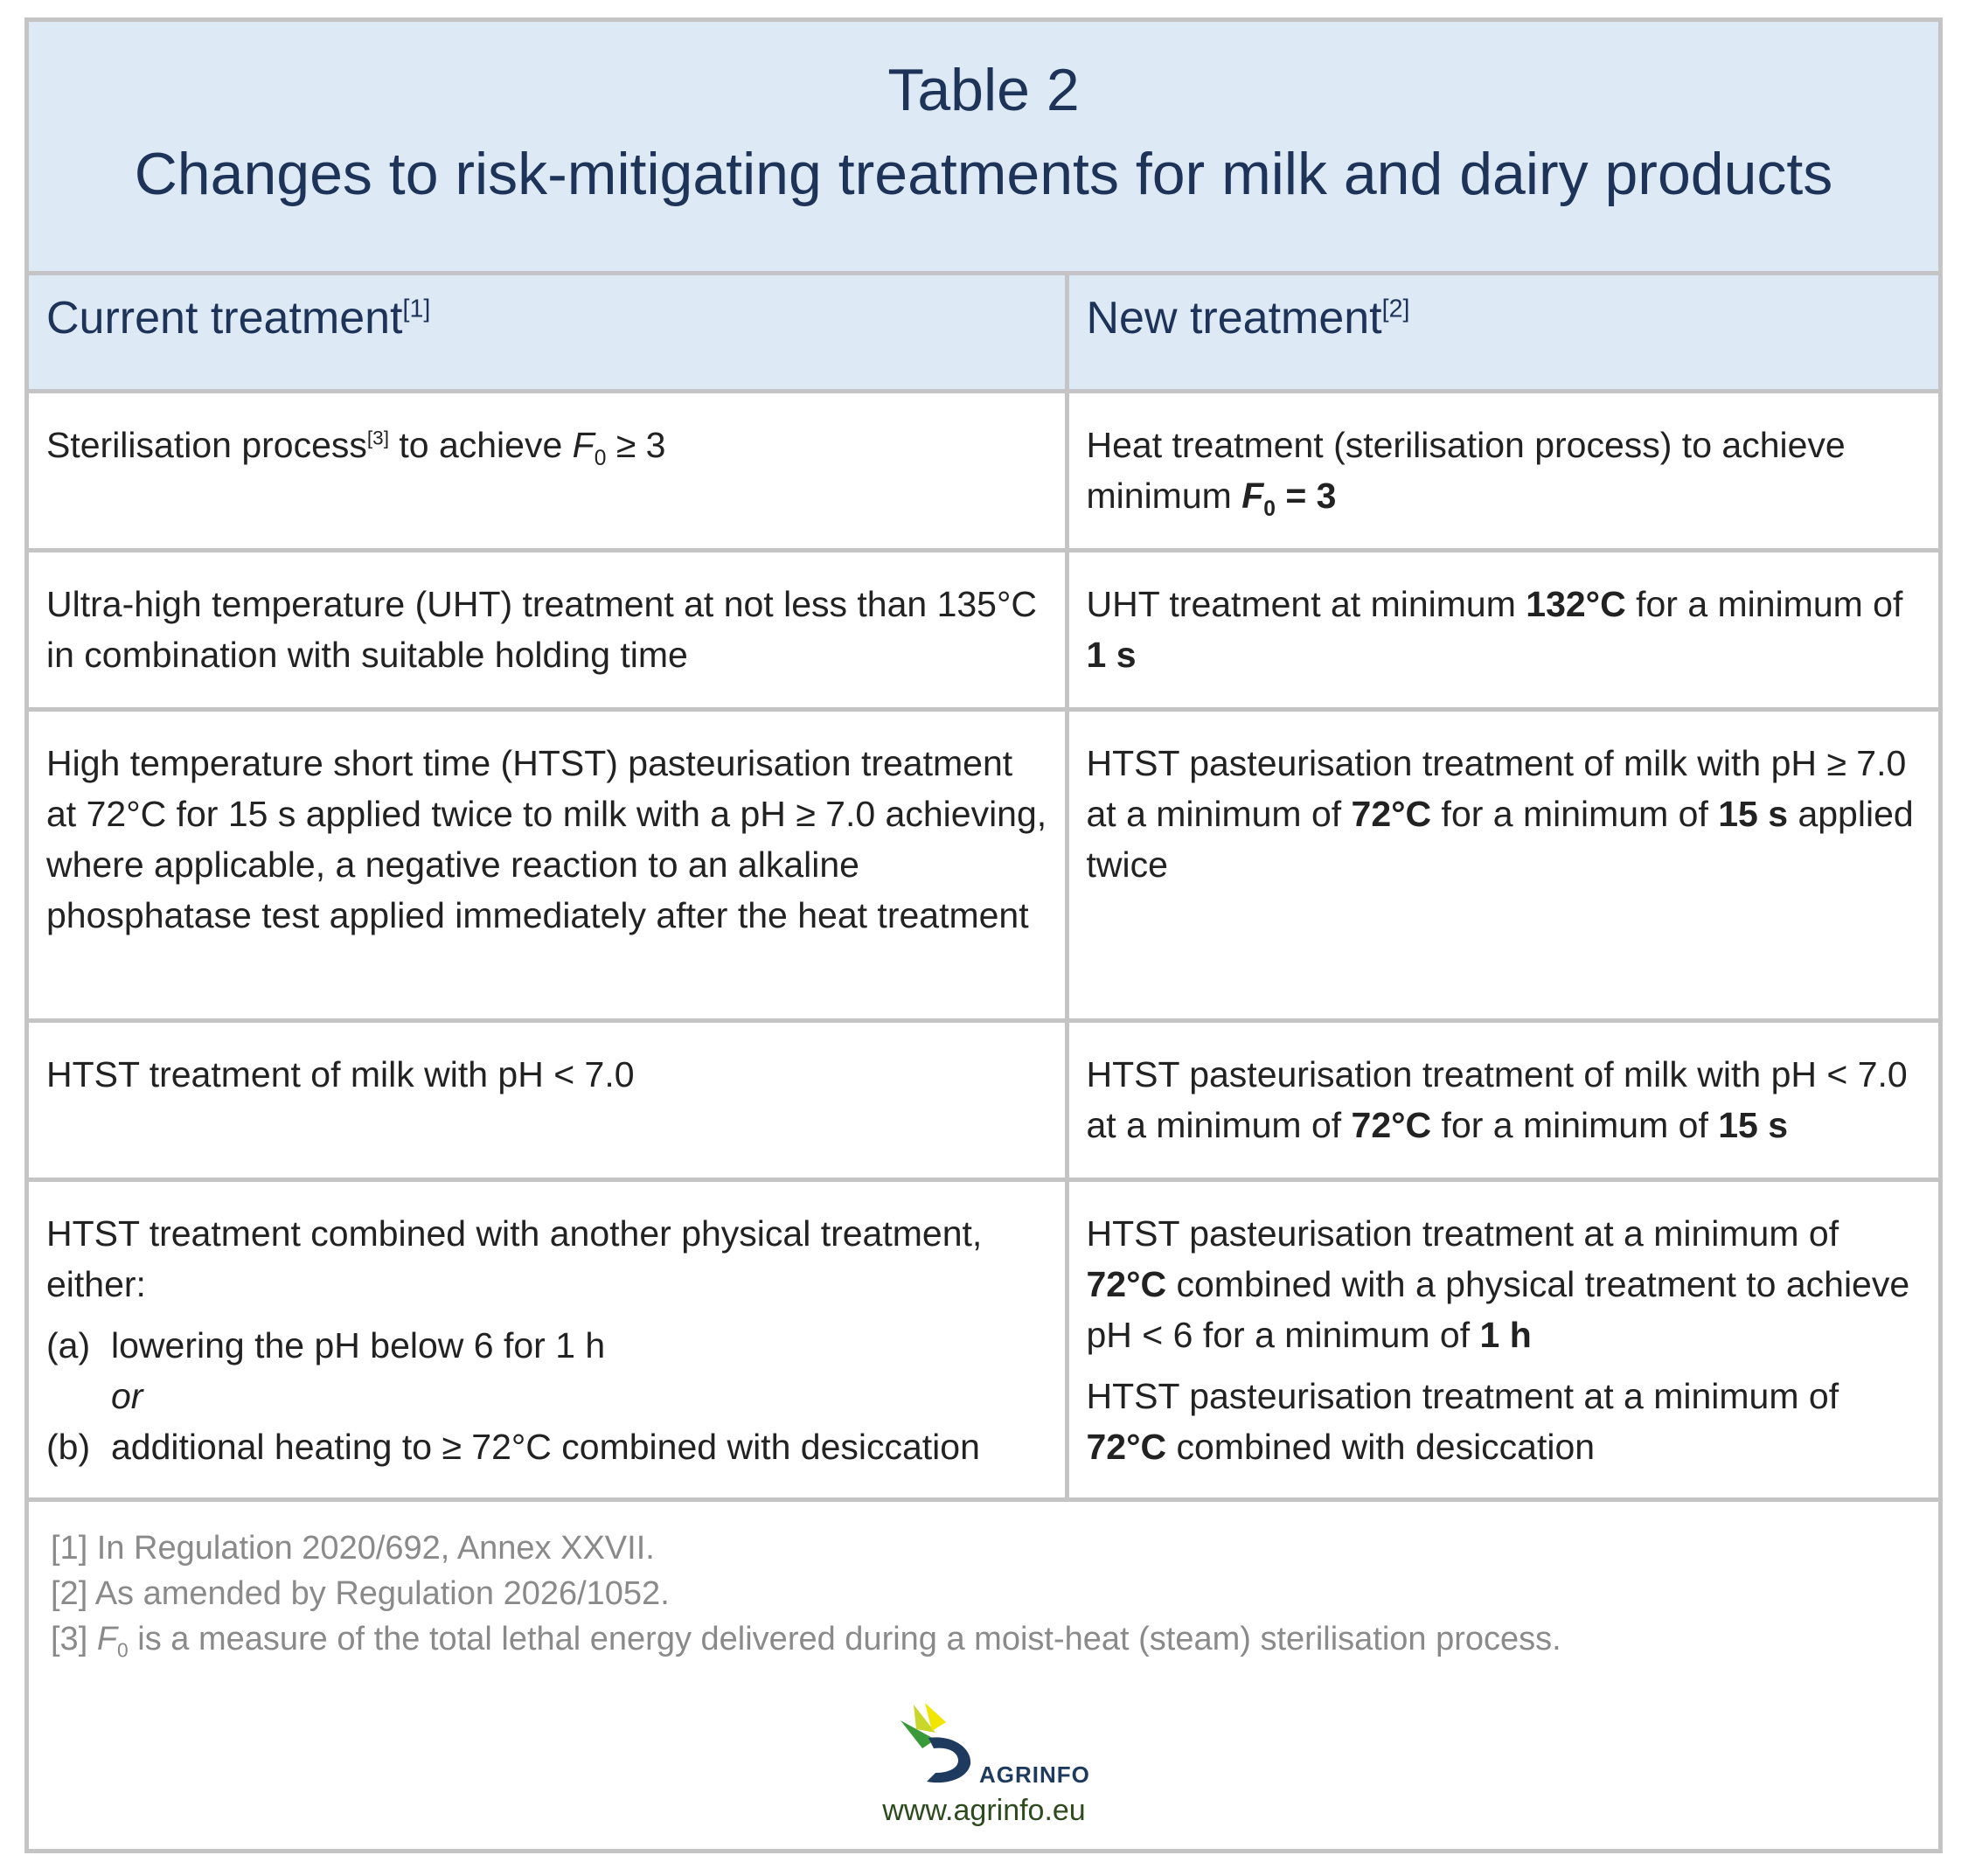  I want to click on logo-text: AGRINFO, so click(1034, 1774).